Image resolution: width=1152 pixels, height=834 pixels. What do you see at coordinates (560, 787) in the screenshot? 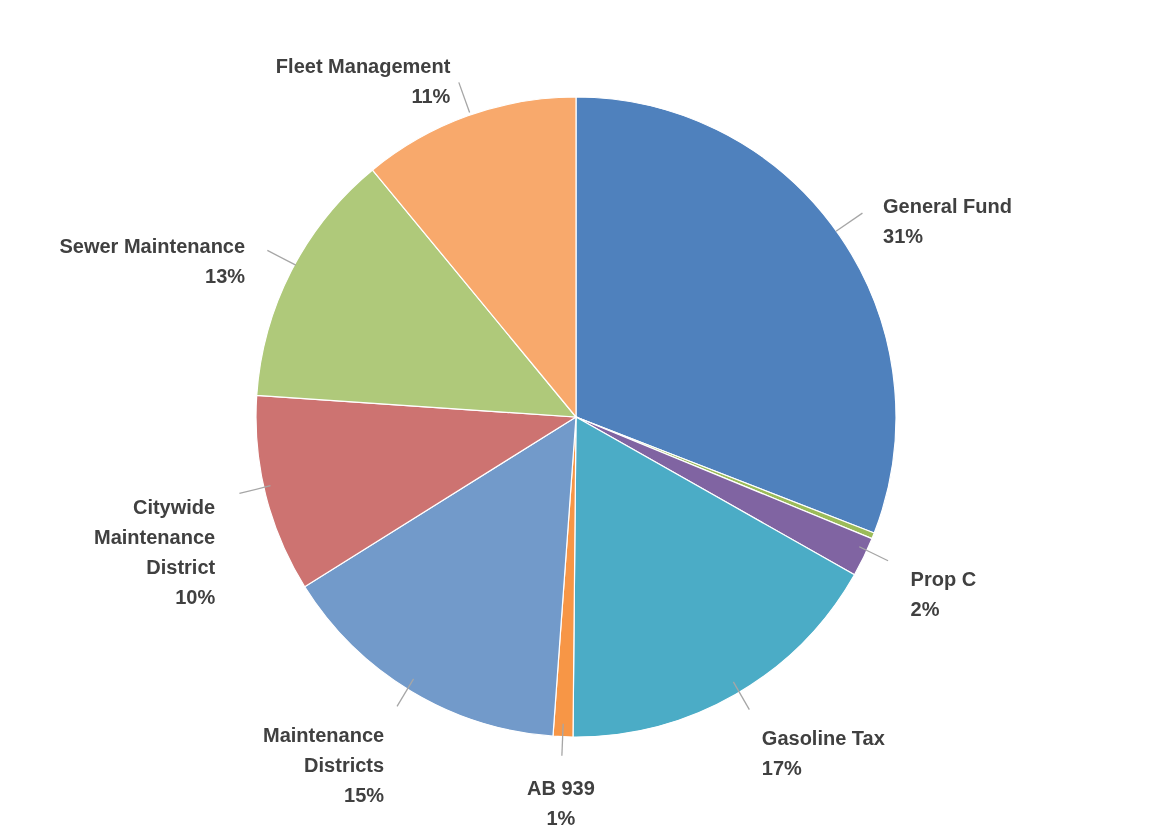
I see `slice-label: AB 939` at bounding box center [560, 787].